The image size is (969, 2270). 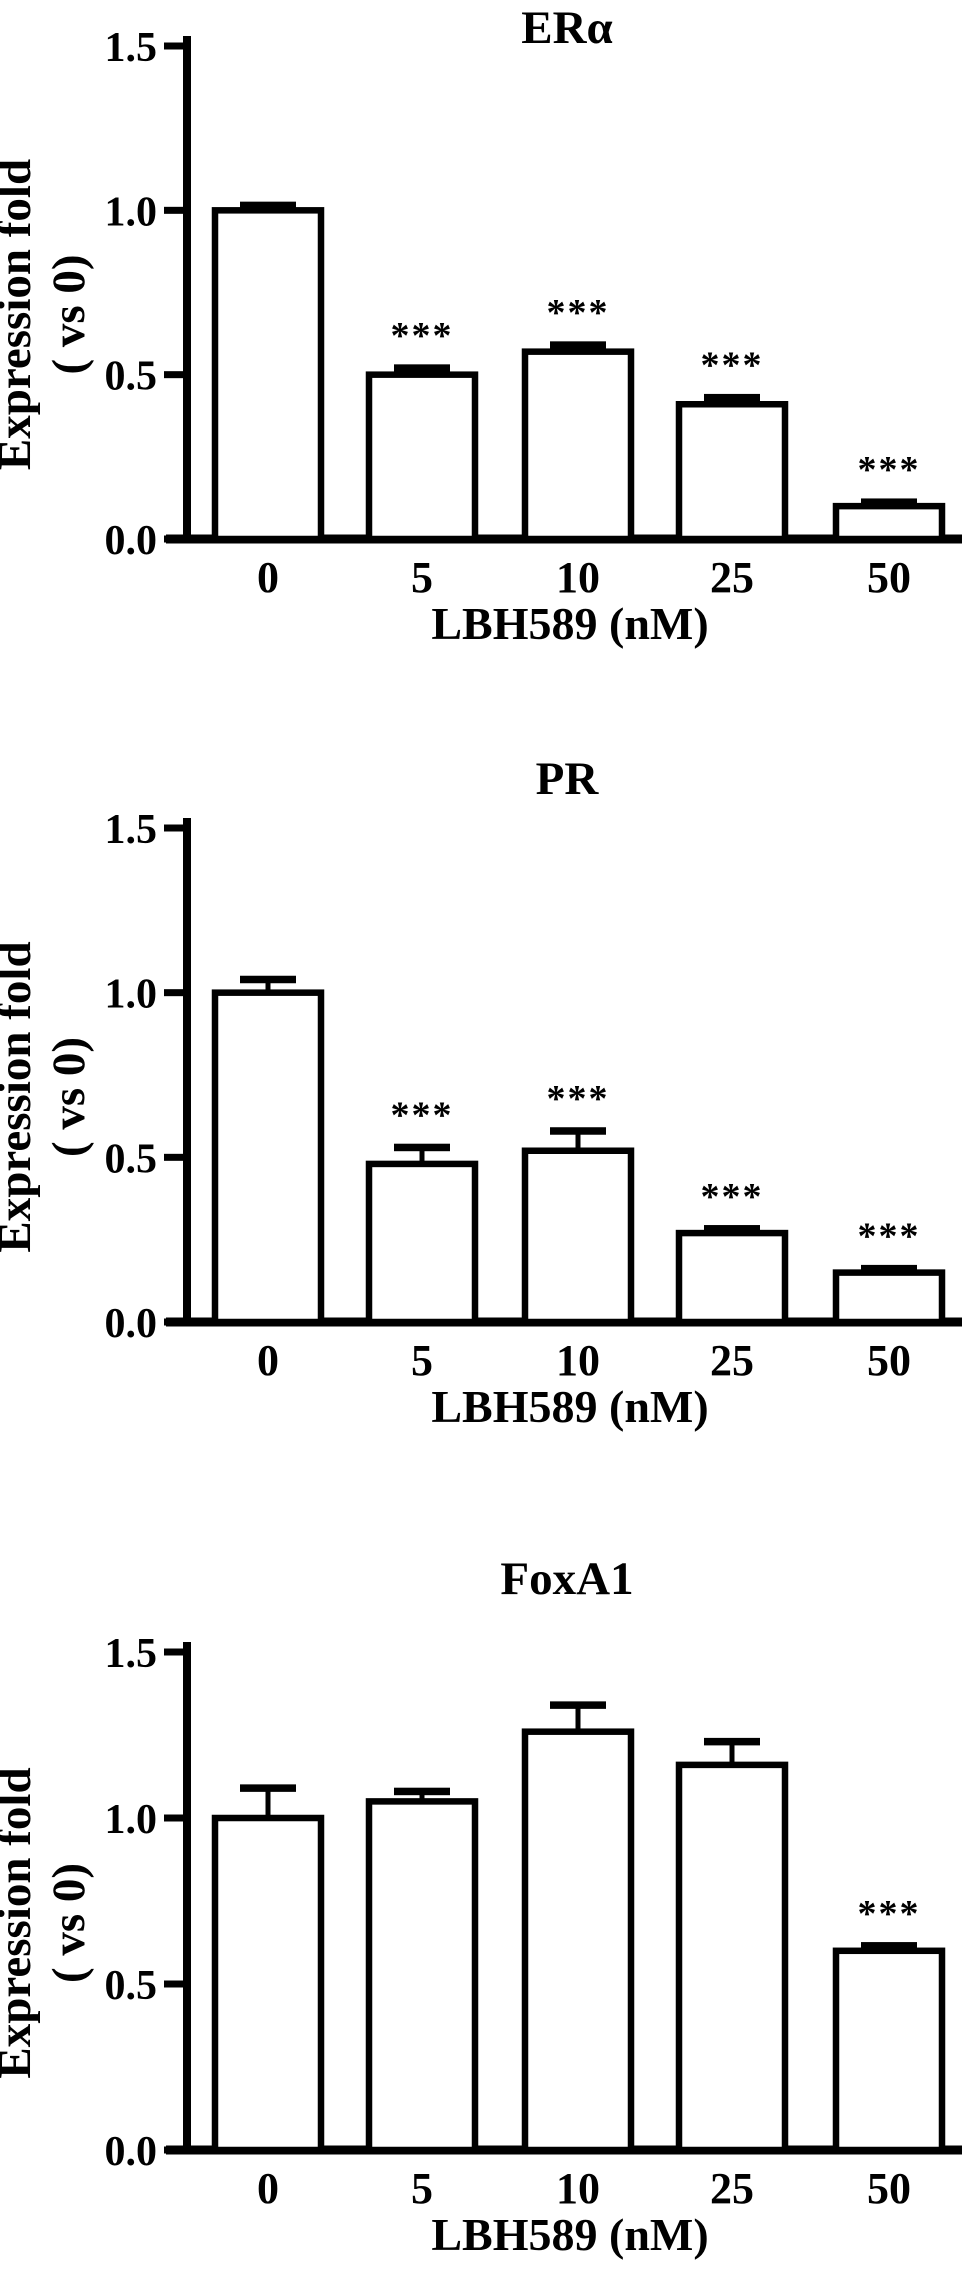 What do you see at coordinates (568, 779) in the screenshot?
I see `chart-title: PR` at bounding box center [568, 779].